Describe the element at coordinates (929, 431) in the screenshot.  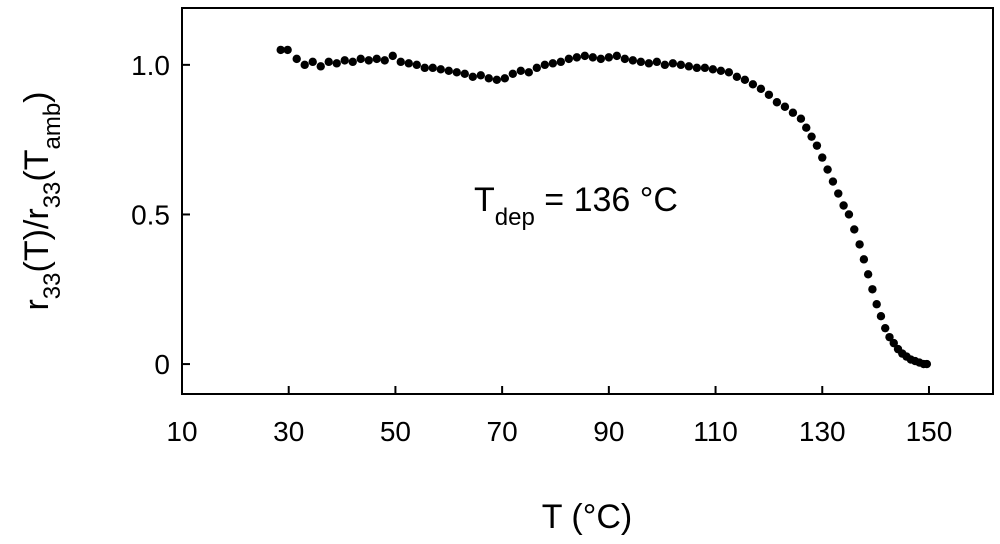
I see `x-tick-label: 150` at that location.